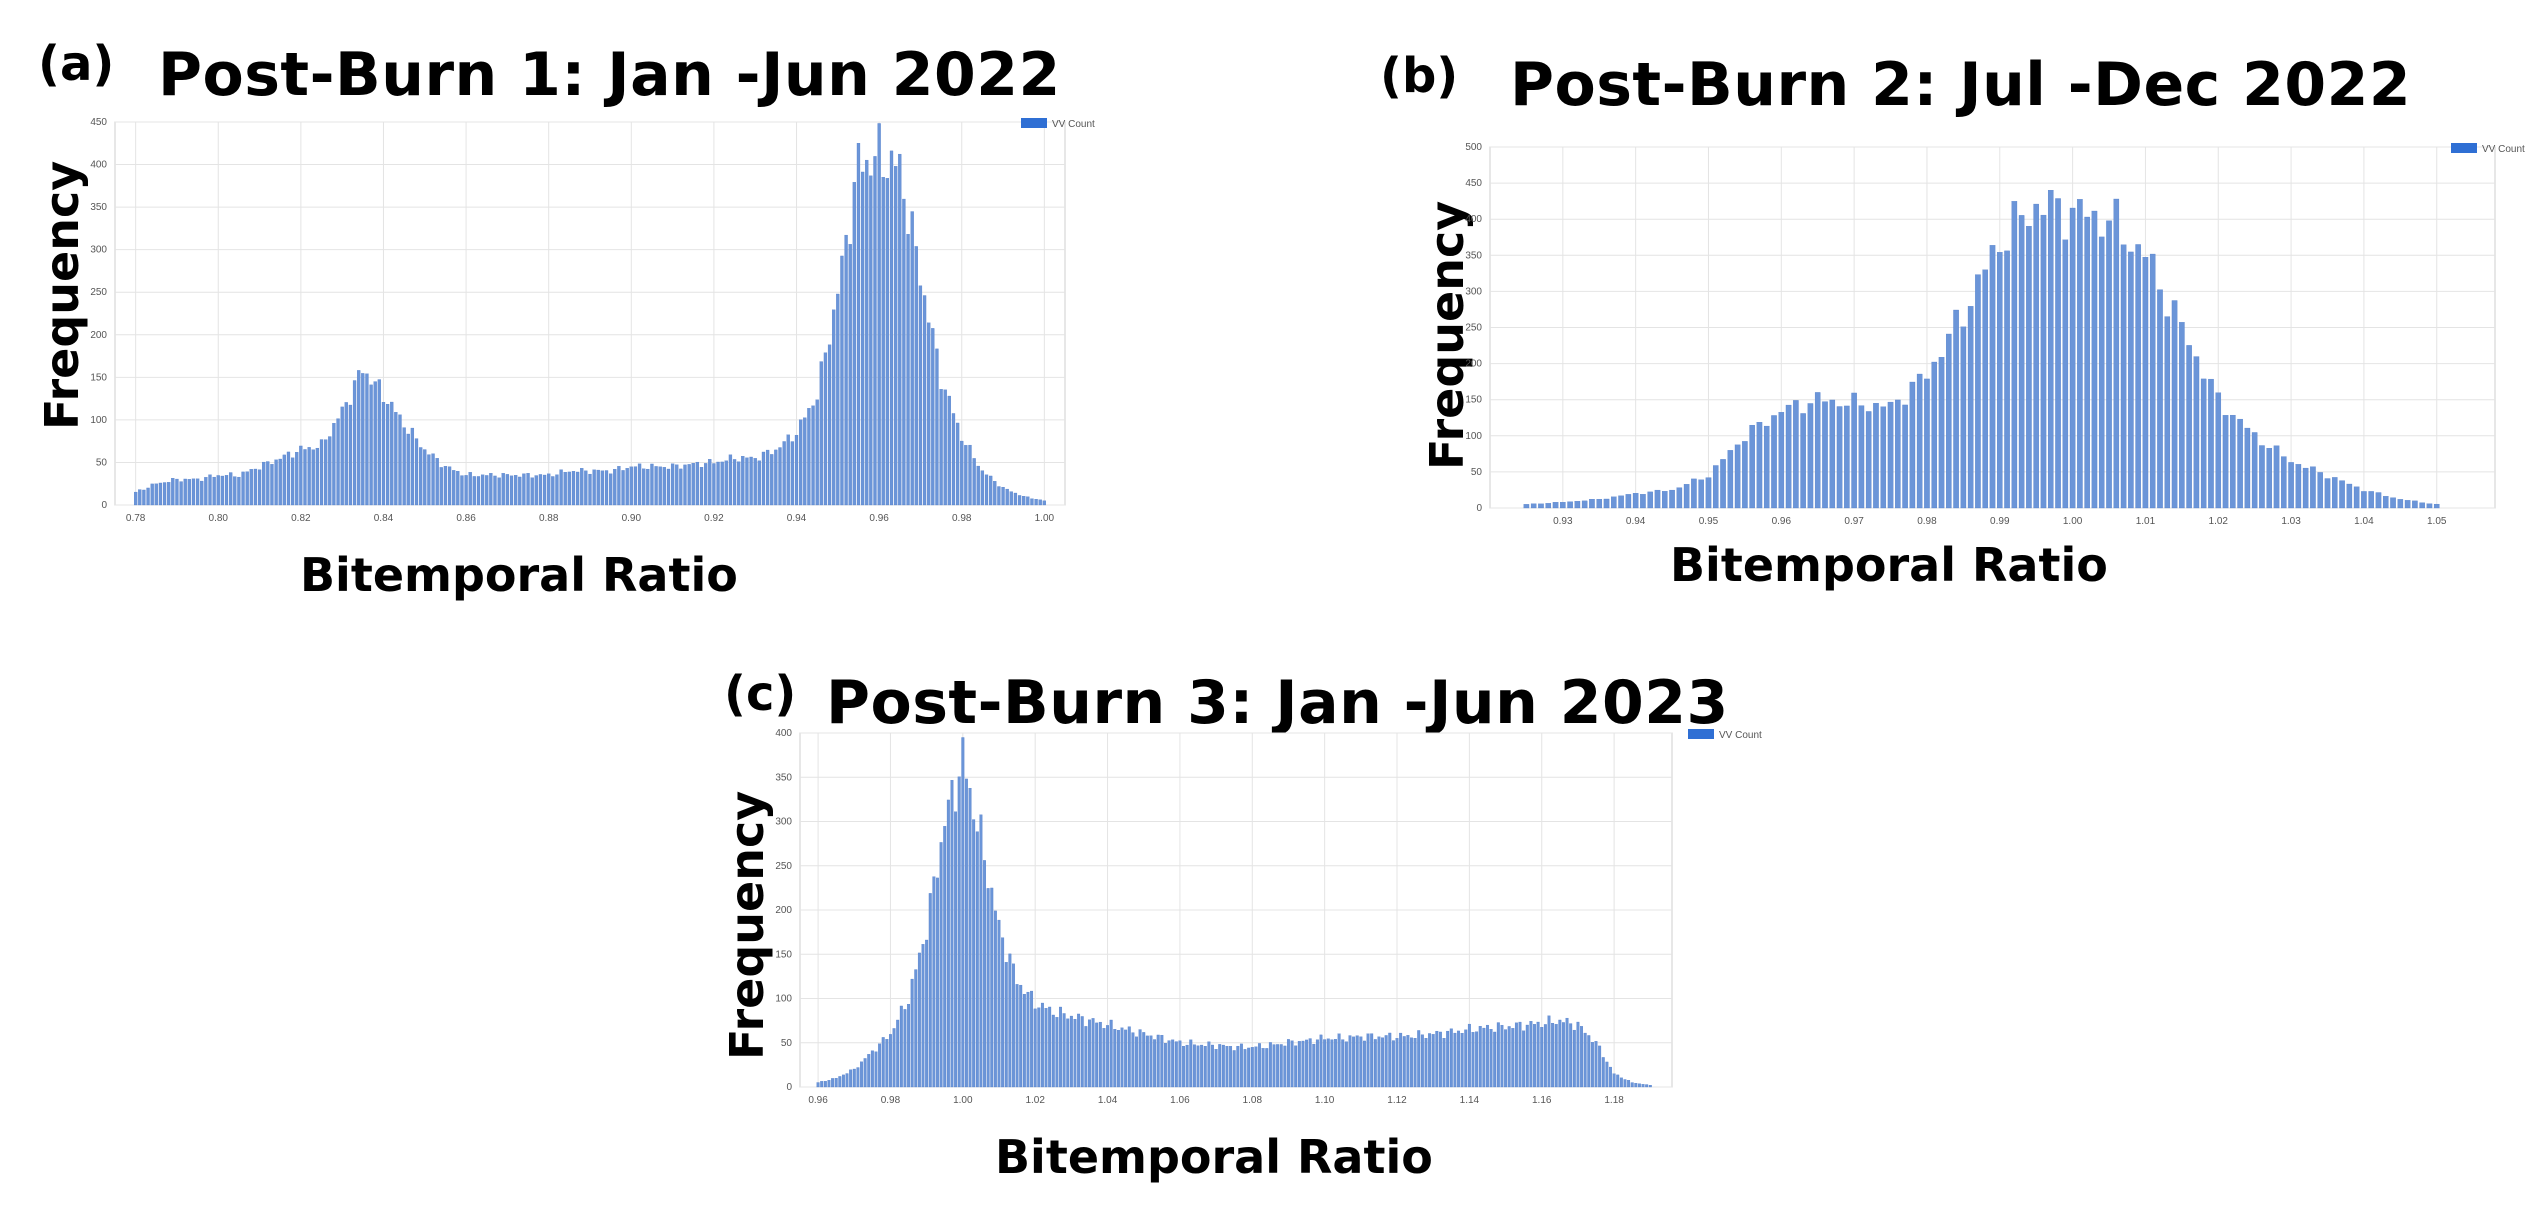  What do you see at coordinates (1614, 1100) in the screenshot?
I see `x-tick-label: 1.18` at bounding box center [1614, 1100].